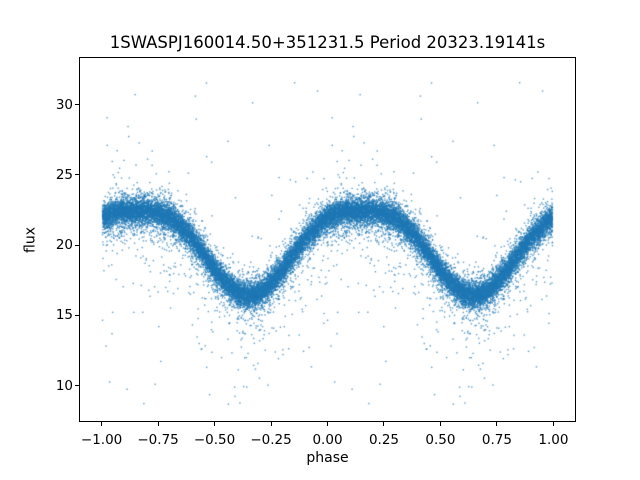  What do you see at coordinates (327, 440) in the screenshot?
I see `x-tick-label: 0.00` at bounding box center [327, 440].